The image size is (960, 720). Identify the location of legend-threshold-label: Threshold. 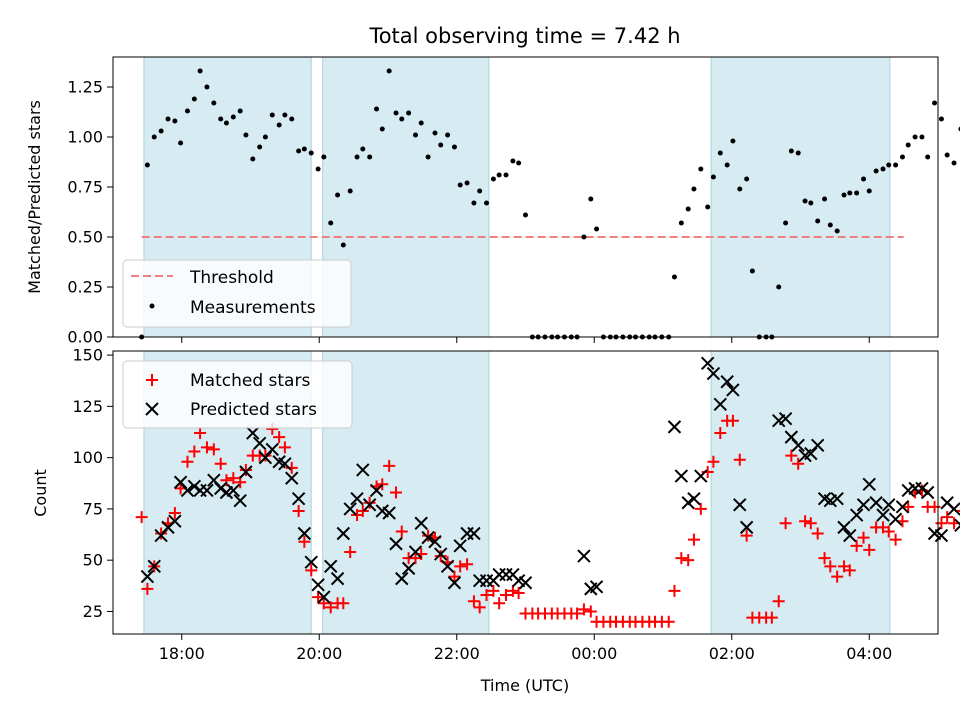
(231, 278).